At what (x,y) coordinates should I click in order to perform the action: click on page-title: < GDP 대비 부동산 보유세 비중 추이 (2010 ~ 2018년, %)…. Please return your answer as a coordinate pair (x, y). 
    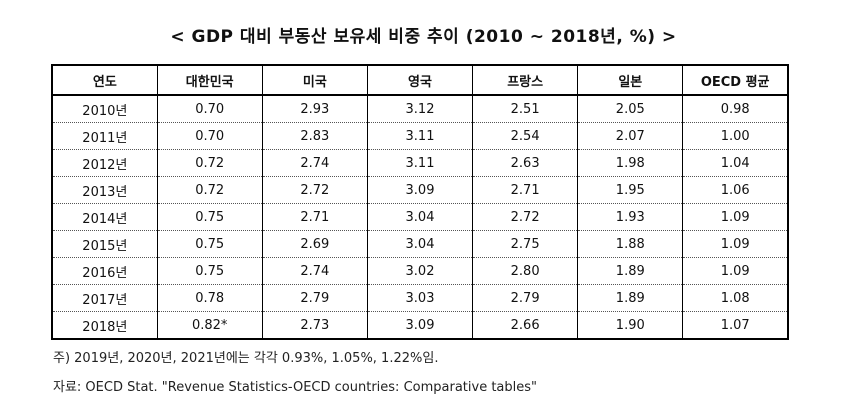
    Looking at the image, I should click on (423, 37).